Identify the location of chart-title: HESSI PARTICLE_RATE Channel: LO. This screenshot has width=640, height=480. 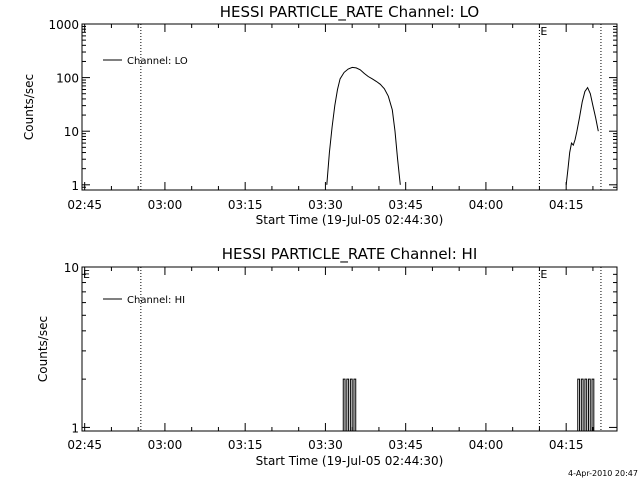
(349, 12).